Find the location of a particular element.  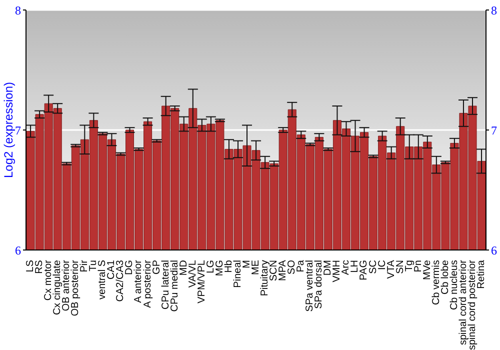

x-tick-label: SO is located at coordinates (292, 267).